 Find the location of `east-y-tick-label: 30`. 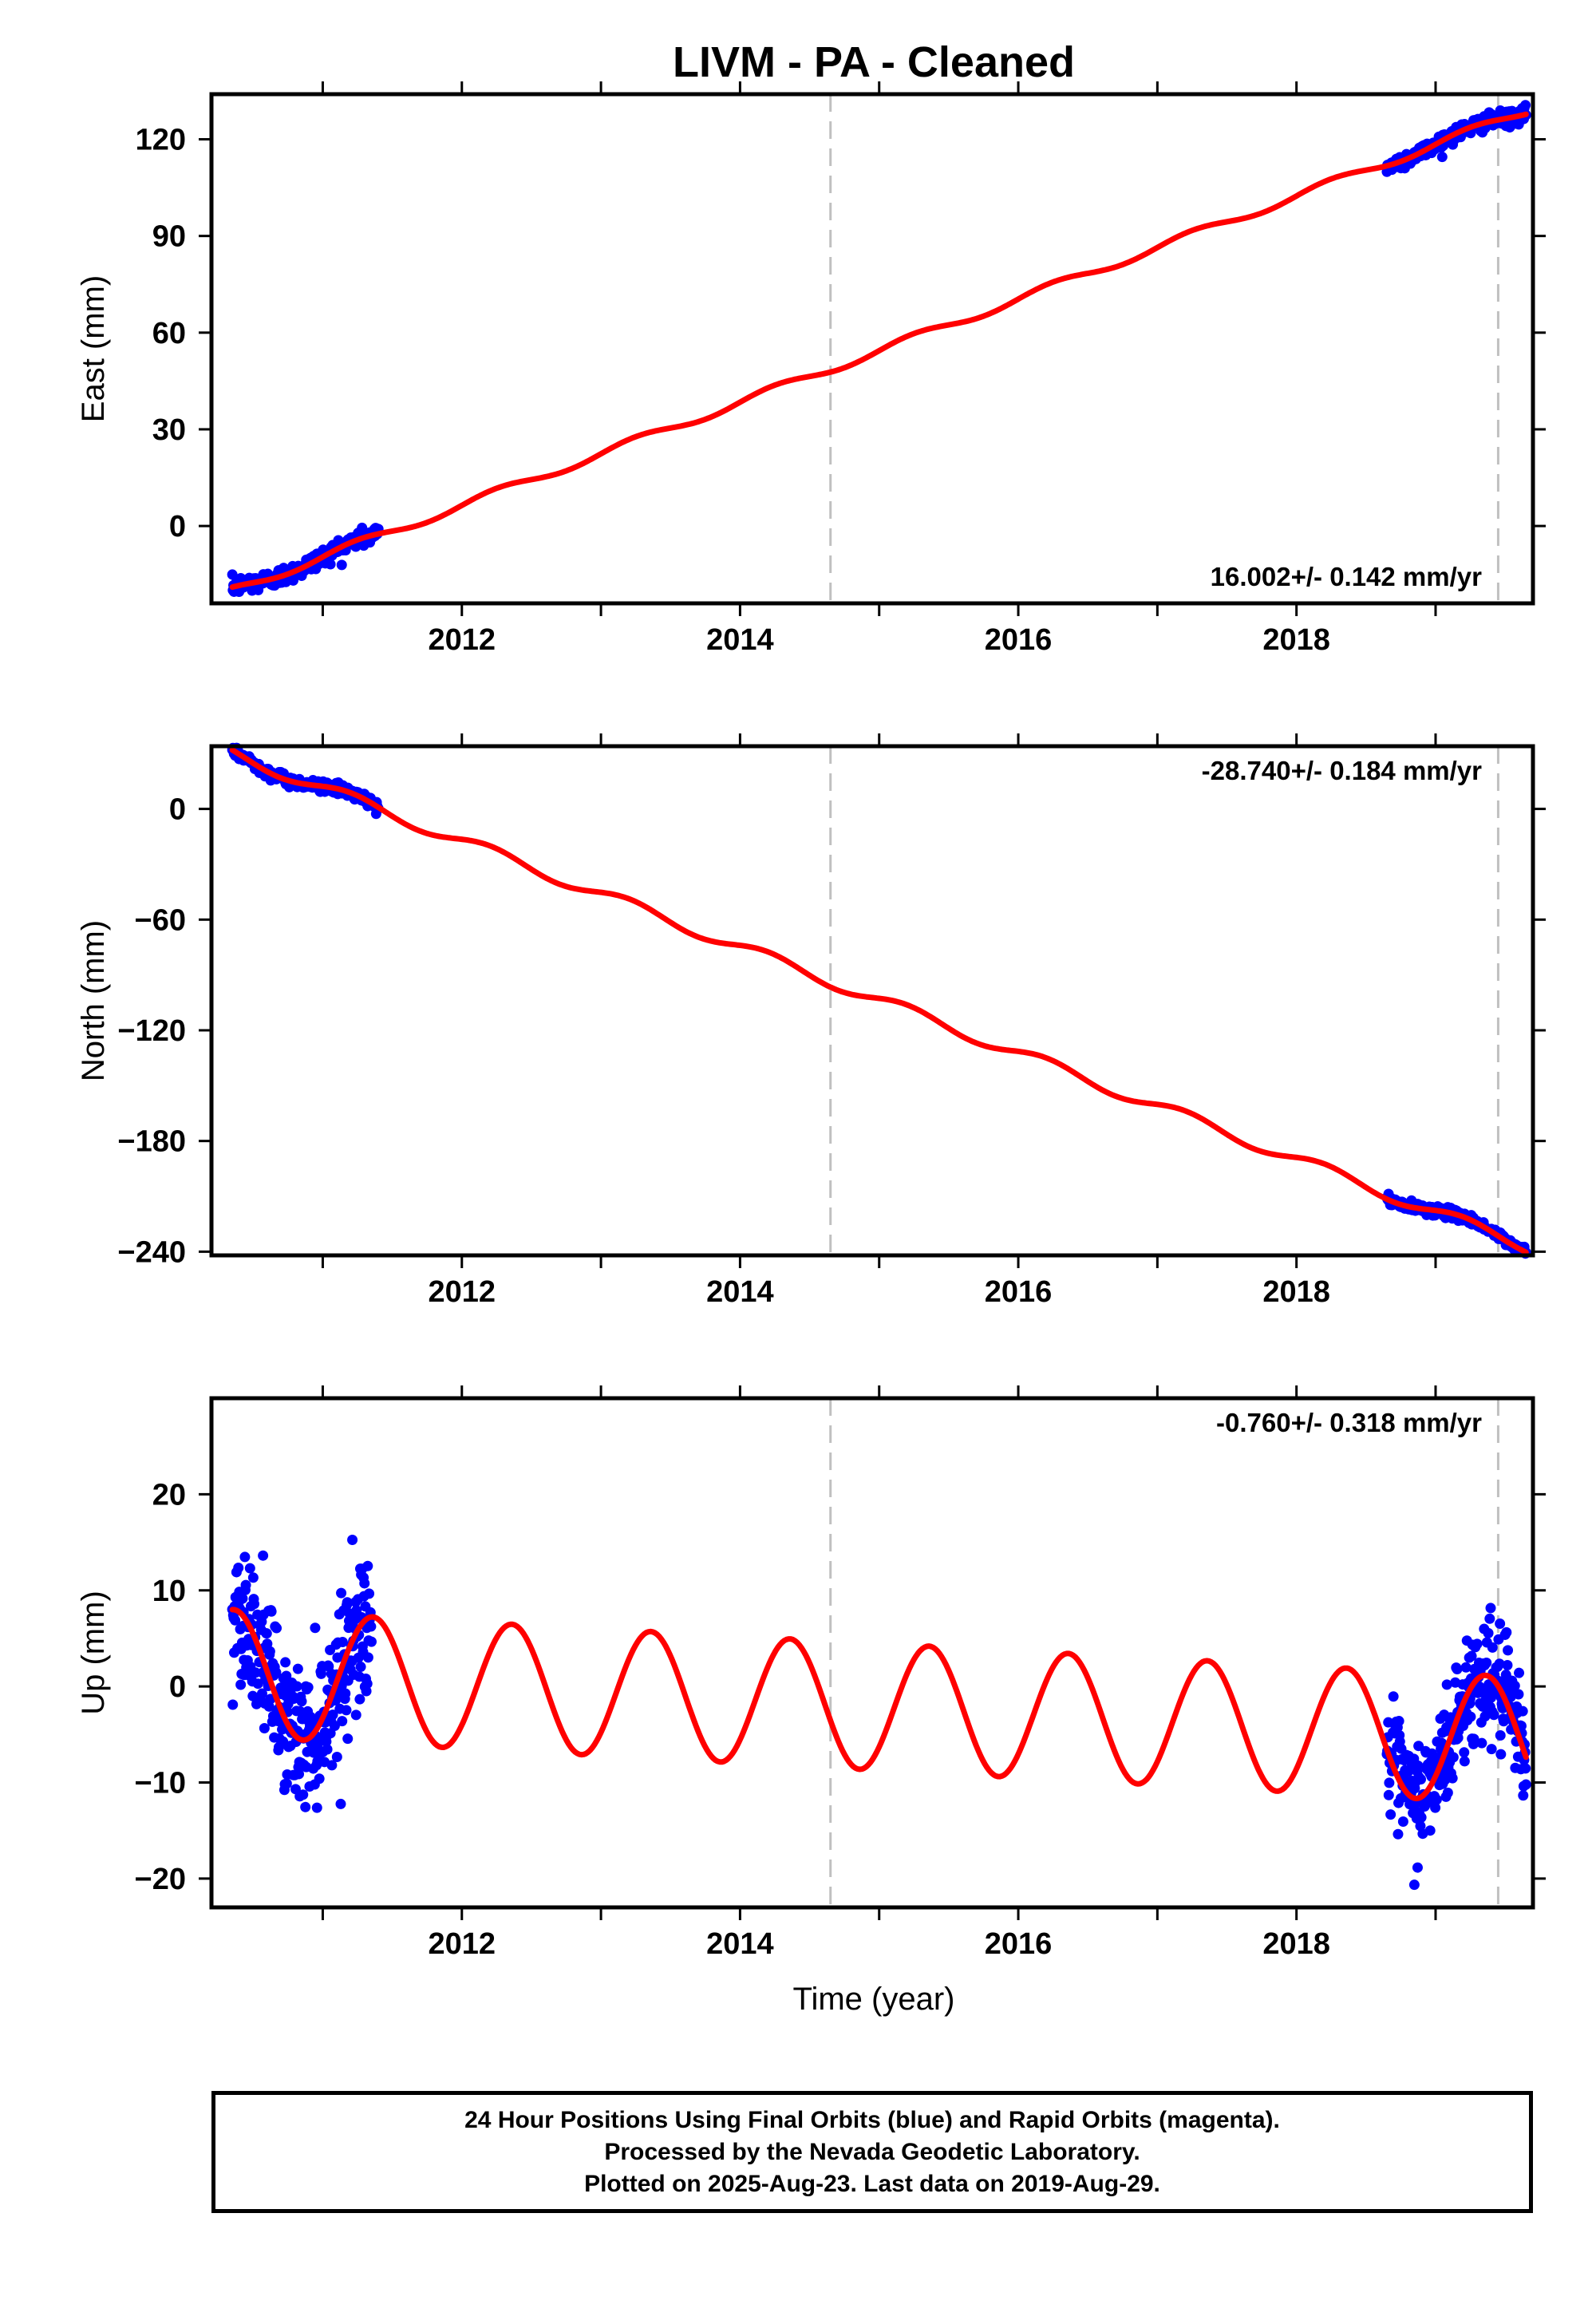

east-y-tick-label: 30 is located at coordinates (169, 430).